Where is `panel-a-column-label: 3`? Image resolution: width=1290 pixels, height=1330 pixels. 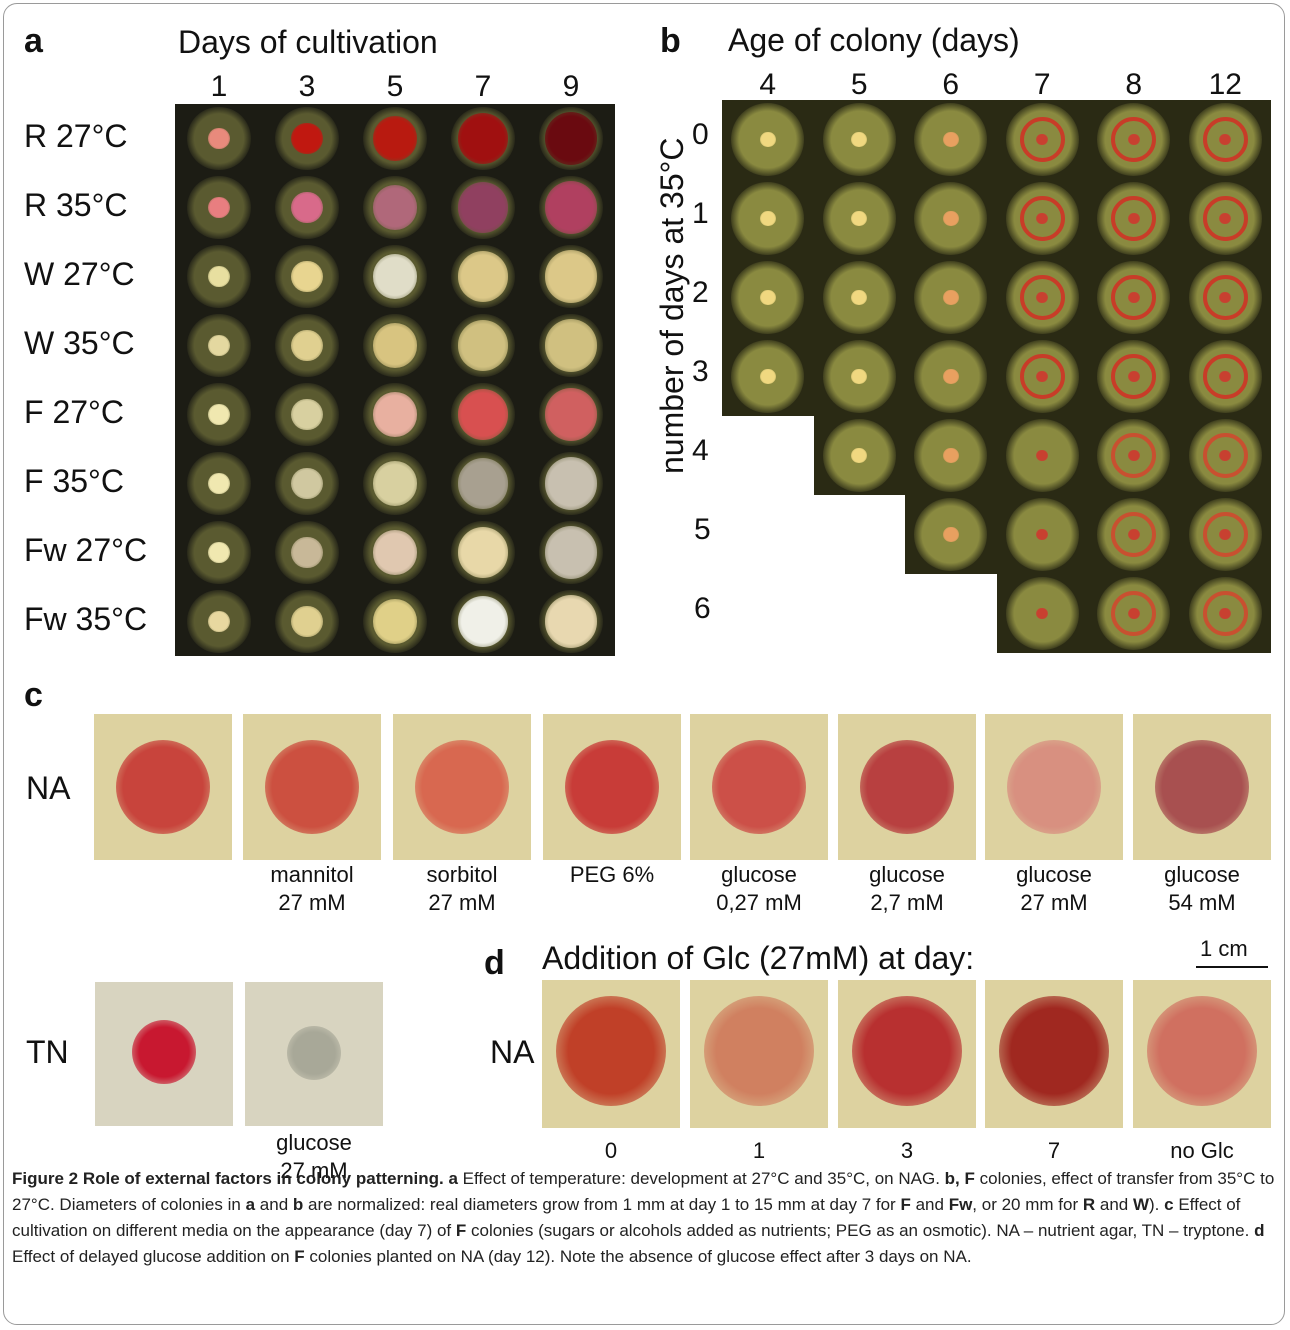 panel-a-column-label: 3 is located at coordinates (307, 86).